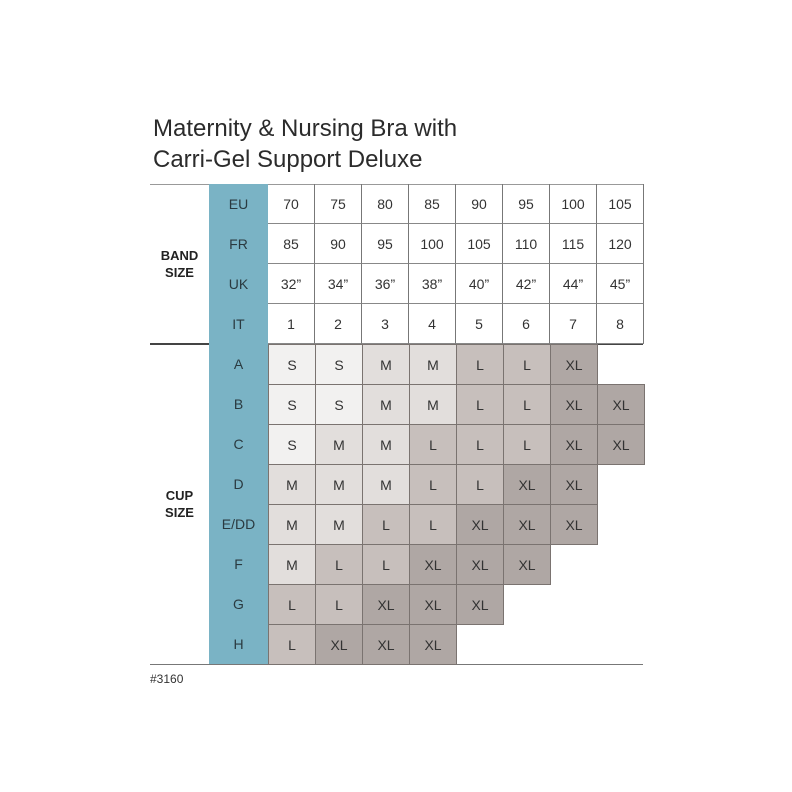 The image size is (792, 792). I want to click on band-row-label: EU, so click(238, 204).